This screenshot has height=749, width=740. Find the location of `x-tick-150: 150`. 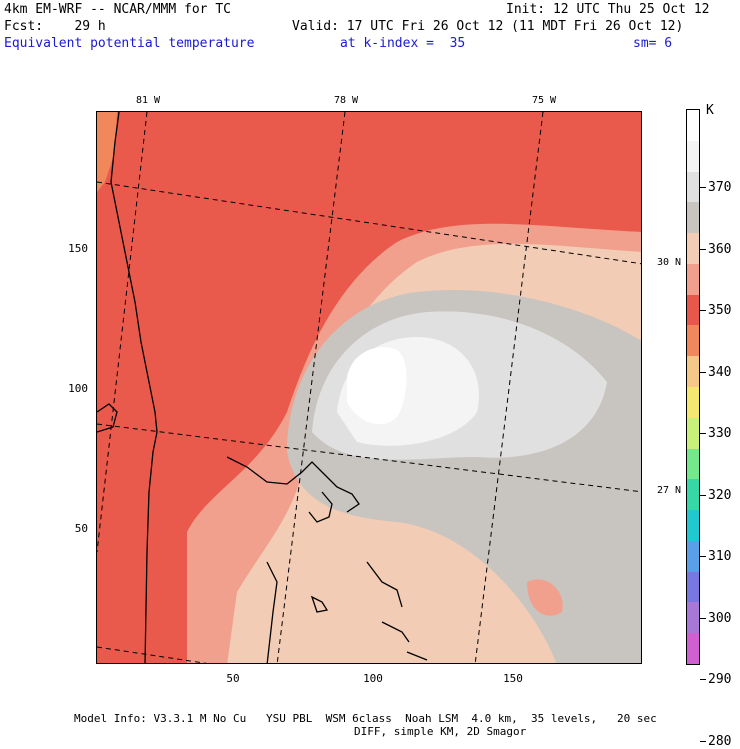

x-tick-150: 150 is located at coordinates (513, 678).